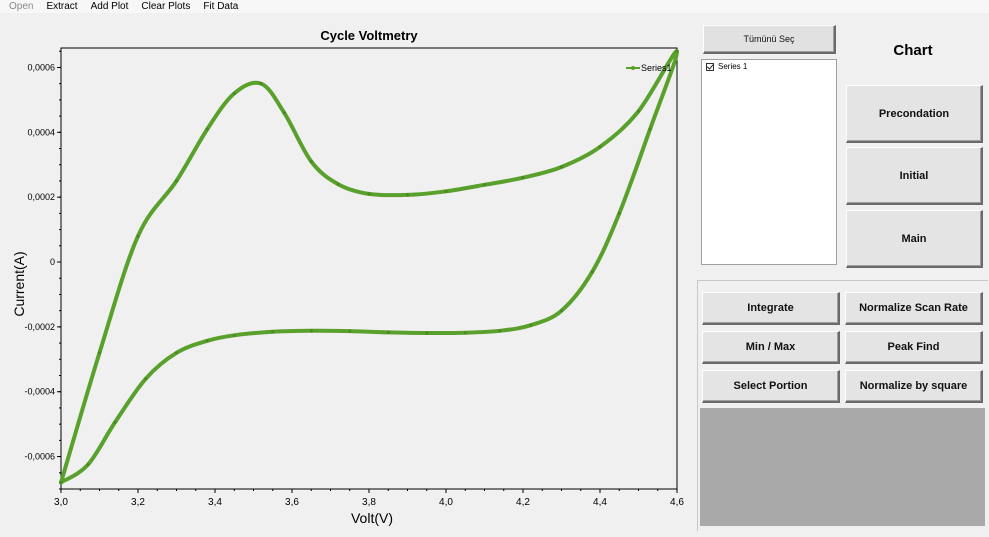 The height and width of the screenshot is (537, 989). Describe the element at coordinates (633, 68) in the screenshot. I see `legend-marker` at that location.